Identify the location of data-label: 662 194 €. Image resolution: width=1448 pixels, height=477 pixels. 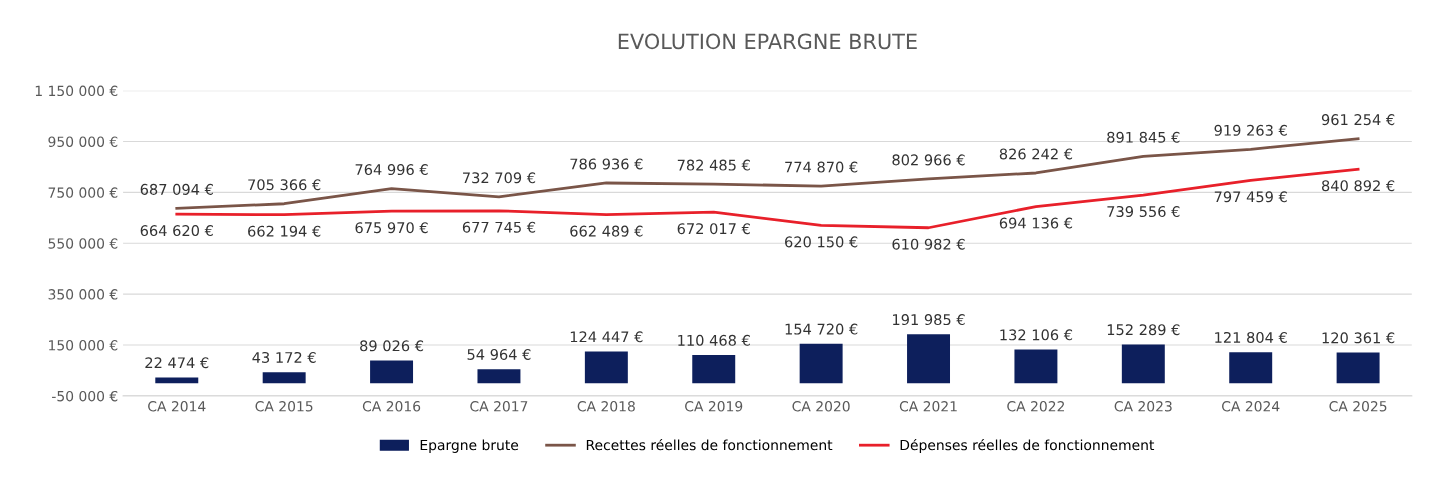
(284, 231).